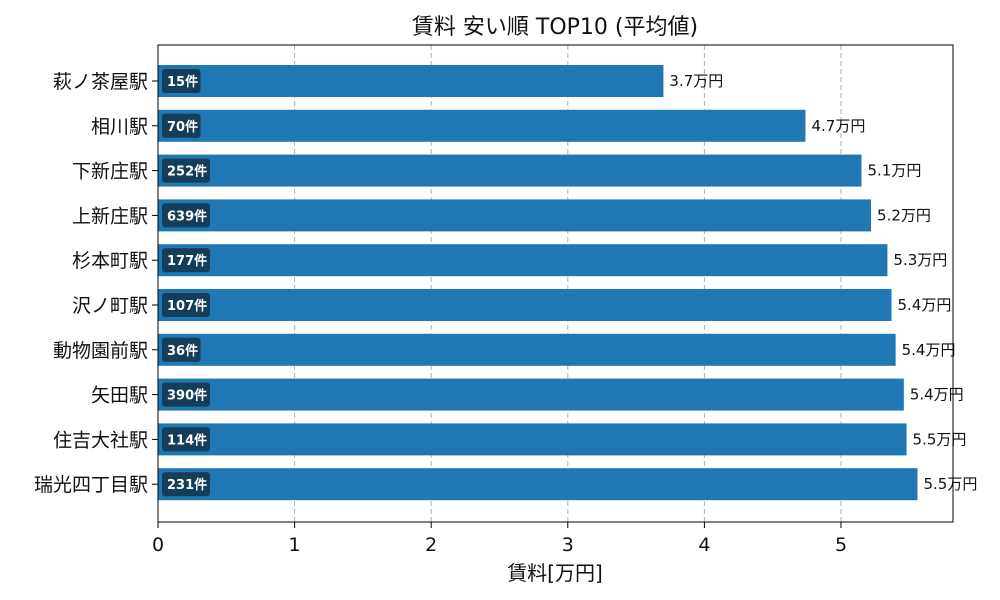  I want to click on value-label: 3.7万円, so click(696, 81).